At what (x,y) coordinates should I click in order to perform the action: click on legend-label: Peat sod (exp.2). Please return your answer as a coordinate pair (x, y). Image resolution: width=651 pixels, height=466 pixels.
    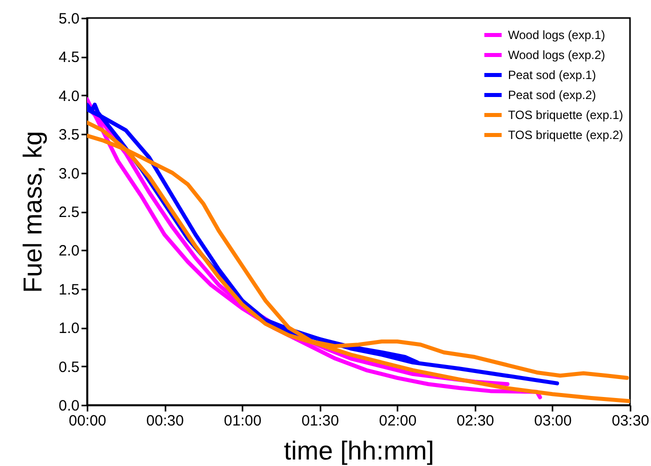
    Looking at the image, I should click on (552, 95).